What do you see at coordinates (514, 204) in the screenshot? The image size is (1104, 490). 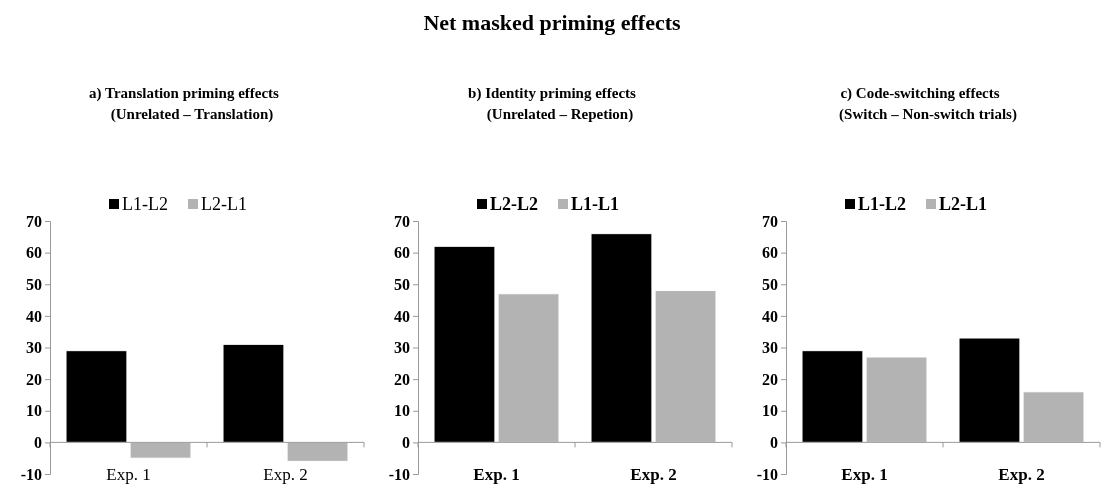 I see `legend-label: L2-L2` at bounding box center [514, 204].